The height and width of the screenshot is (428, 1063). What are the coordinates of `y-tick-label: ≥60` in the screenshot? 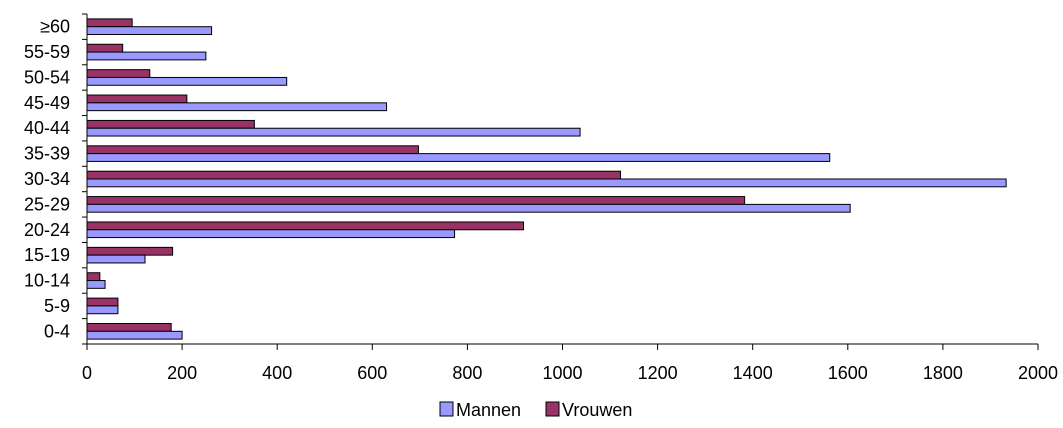 It's located at (55, 27).